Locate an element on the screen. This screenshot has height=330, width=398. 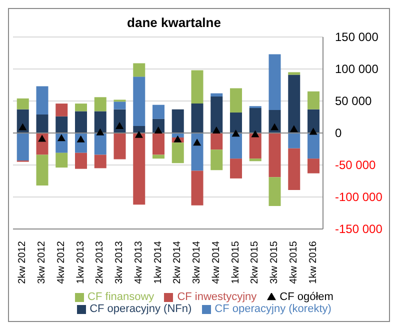
x-tick-label: 1kw 2014 is located at coordinates (158, 262).